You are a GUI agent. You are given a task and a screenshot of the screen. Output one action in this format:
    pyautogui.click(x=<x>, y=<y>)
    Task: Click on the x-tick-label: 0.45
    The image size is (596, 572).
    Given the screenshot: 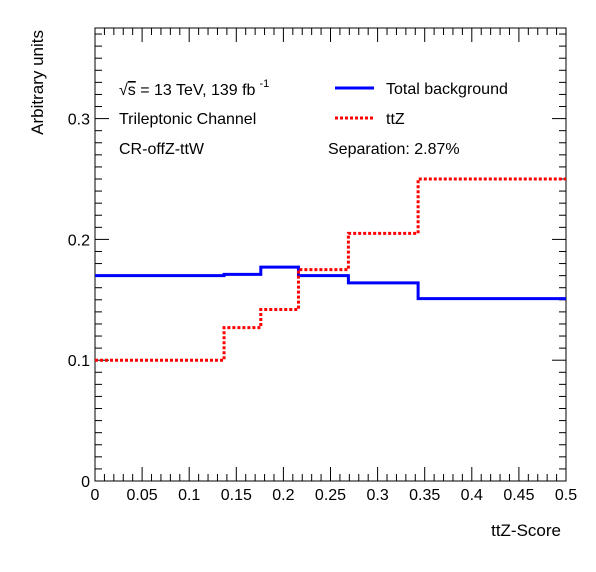 What is the action you would take?
    pyautogui.click(x=518, y=495)
    